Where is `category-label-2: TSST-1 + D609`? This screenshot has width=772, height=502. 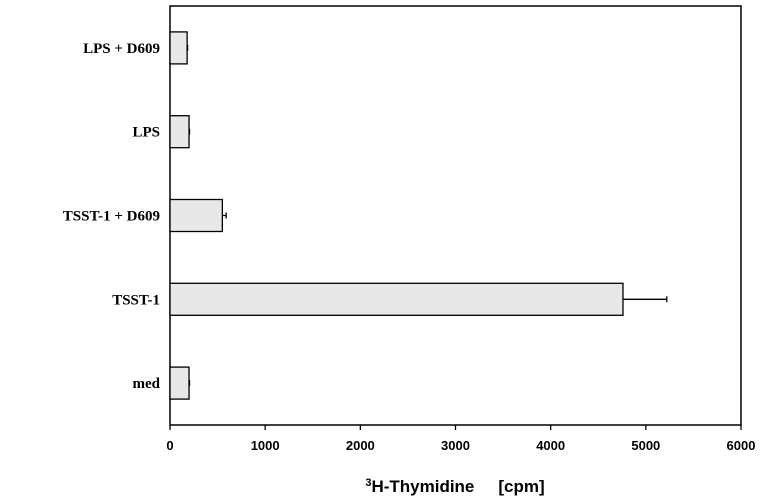
category-label-2: TSST-1 + D609 is located at coordinates (111, 217).